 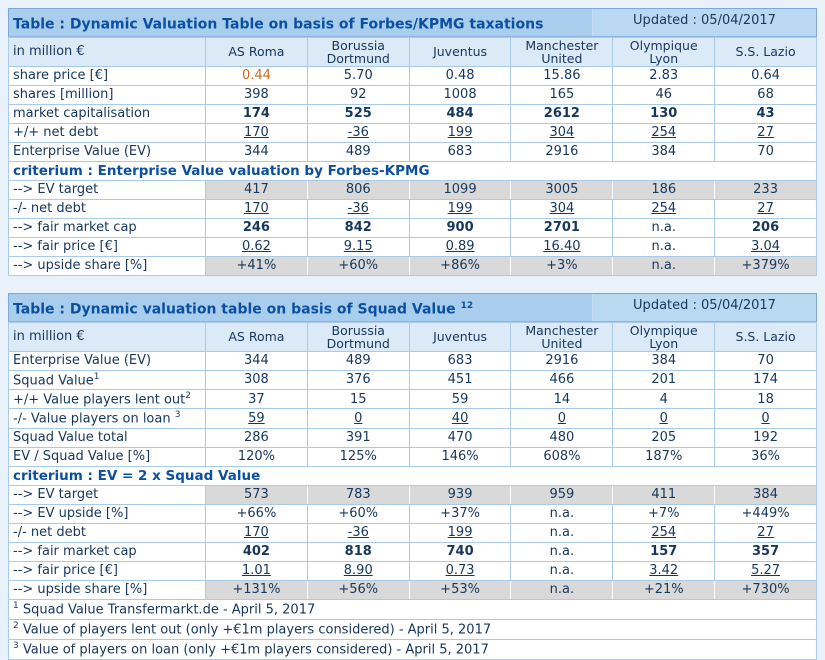 I want to click on value-text: 205, so click(x=664, y=438).